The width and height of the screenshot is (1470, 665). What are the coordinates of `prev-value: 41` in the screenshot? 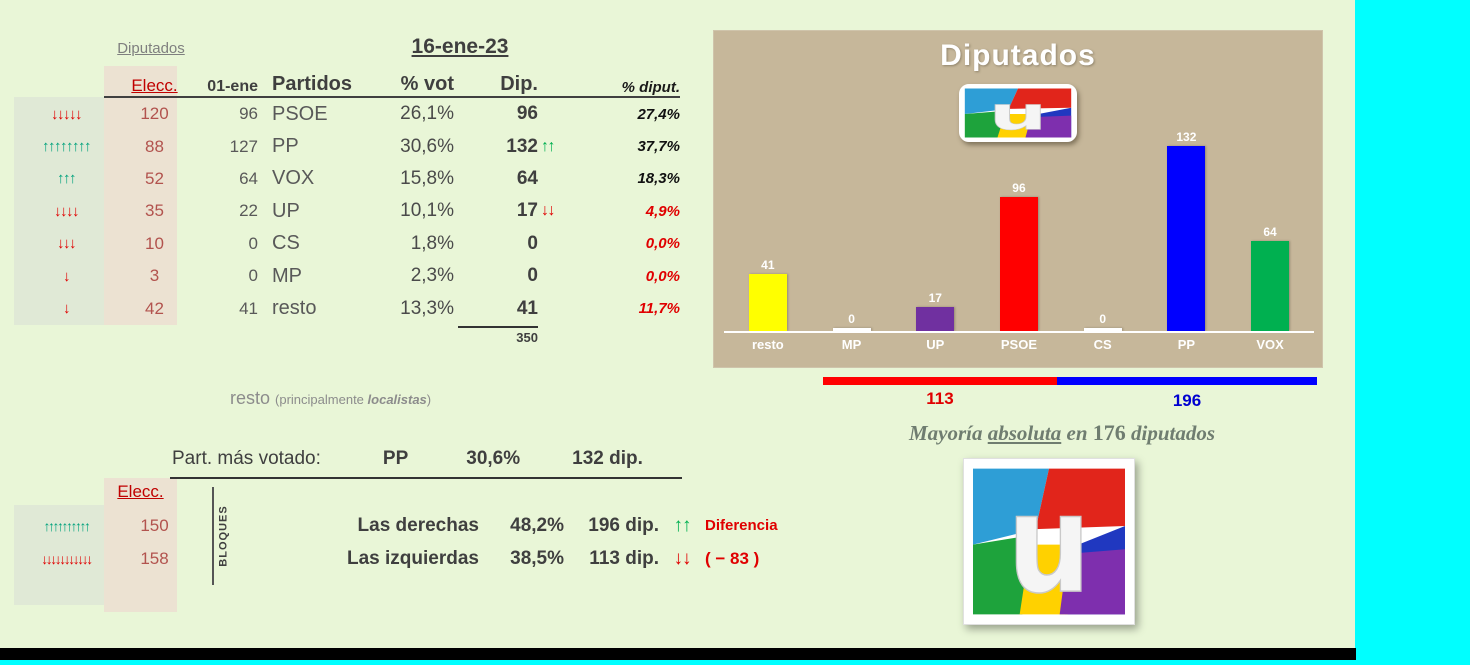 It's located at (248, 308).